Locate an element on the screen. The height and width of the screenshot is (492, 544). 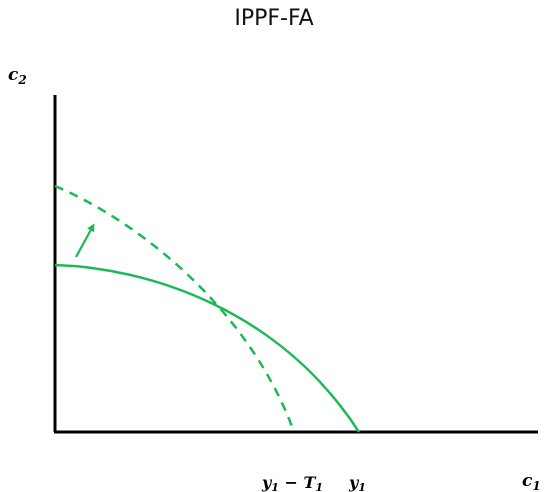
diagram-title: IPPF-FA is located at coordinates (274, 18).